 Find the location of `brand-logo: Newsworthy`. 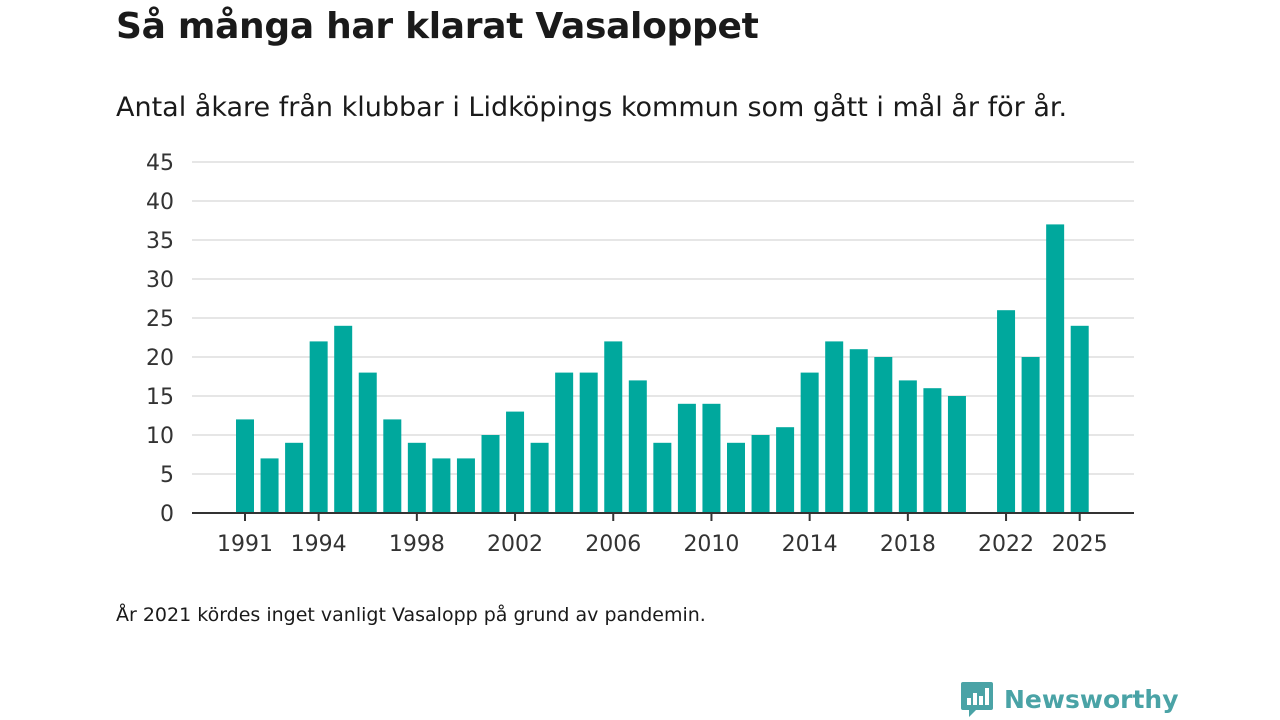

brand-logo: Newsworthy is located at coordinates (1069, 699).